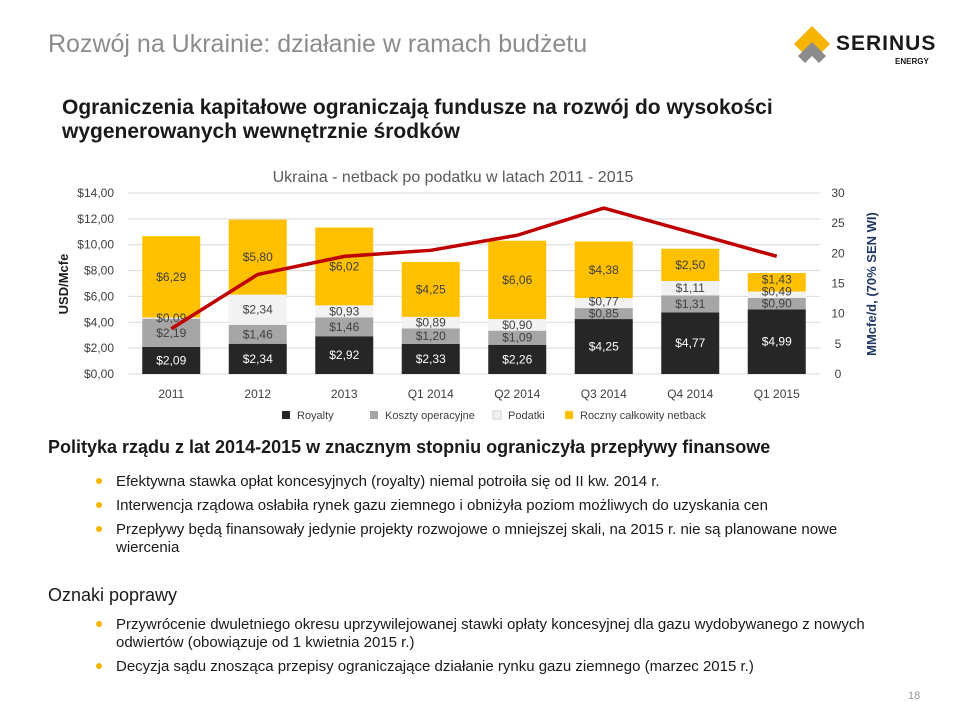 This screenshot has height=702, width=960. I want to click on bar-value-label: $4,77, so click(690, 343).